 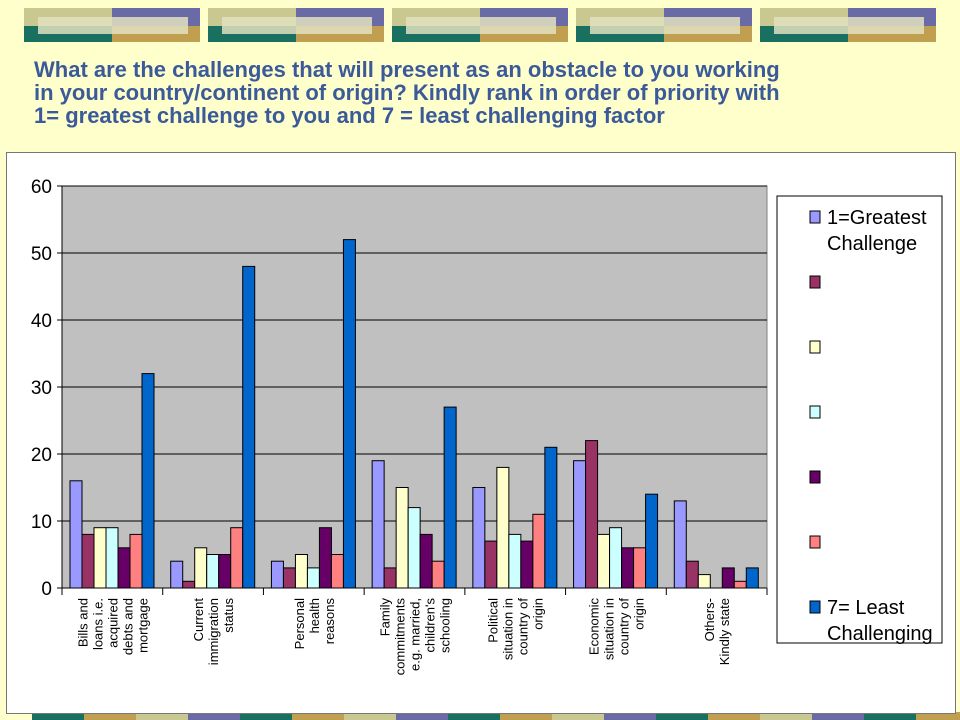 I want to click on legend-label: Challenging, so click(x=880, y=634).